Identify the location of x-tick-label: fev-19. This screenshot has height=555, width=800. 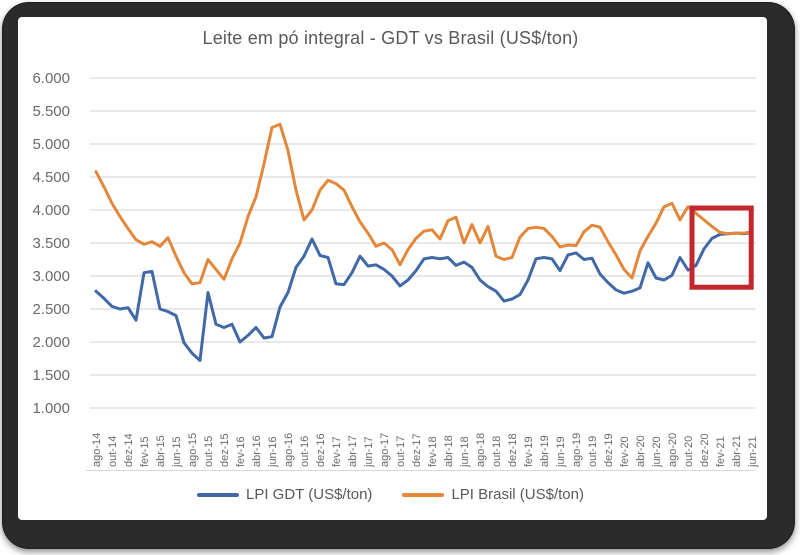
(529, 451).